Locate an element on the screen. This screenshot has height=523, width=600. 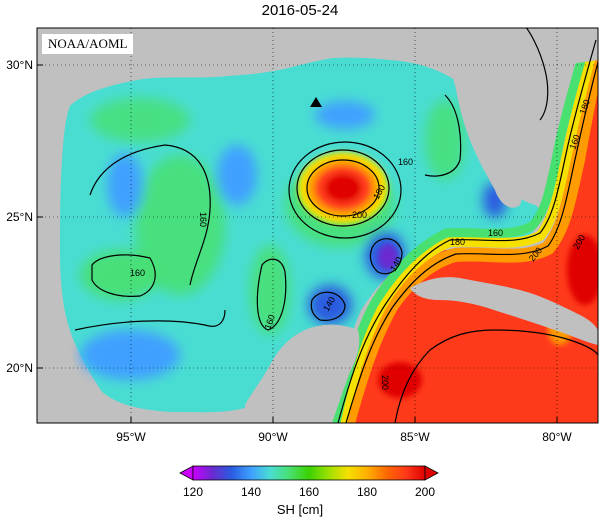
us-gulf-coast is located at coordinates (243, 74).